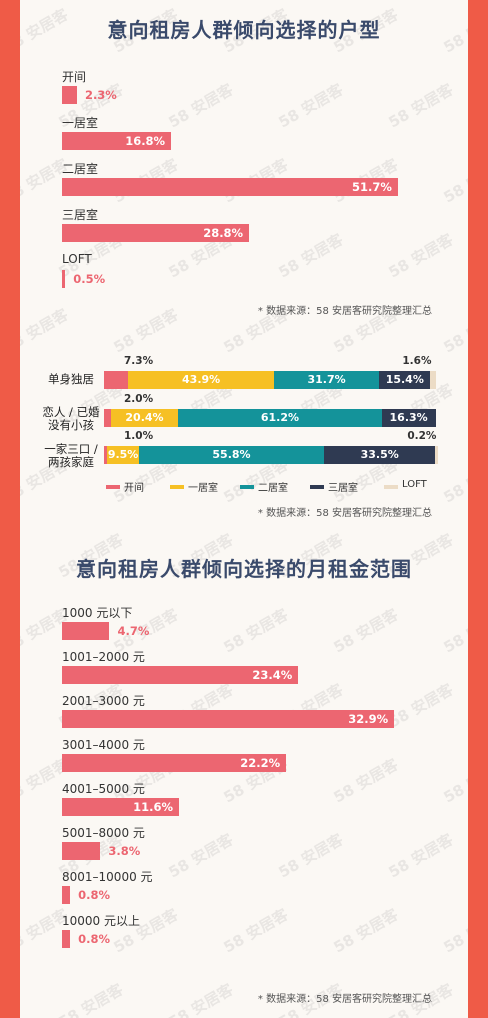 The width and height of the screenshot is (488, 1018). I want to click on rent-range-title: 意向租房人群倾向选择的月租金范围, so click(244, 569).